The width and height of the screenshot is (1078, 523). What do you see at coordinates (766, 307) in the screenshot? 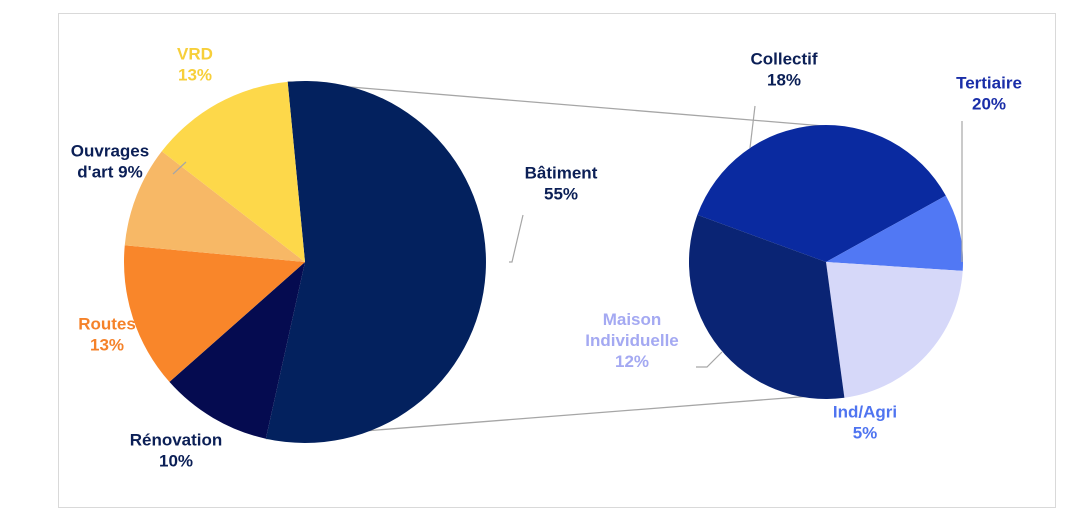
I see `secondary-pie-slice-collectif` at bounding box center [766, 307].